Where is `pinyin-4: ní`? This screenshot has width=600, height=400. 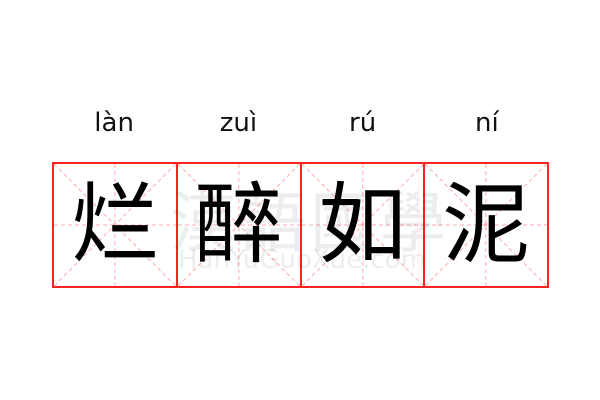 pinyin-4: ní is located at coordinates (487, 123).